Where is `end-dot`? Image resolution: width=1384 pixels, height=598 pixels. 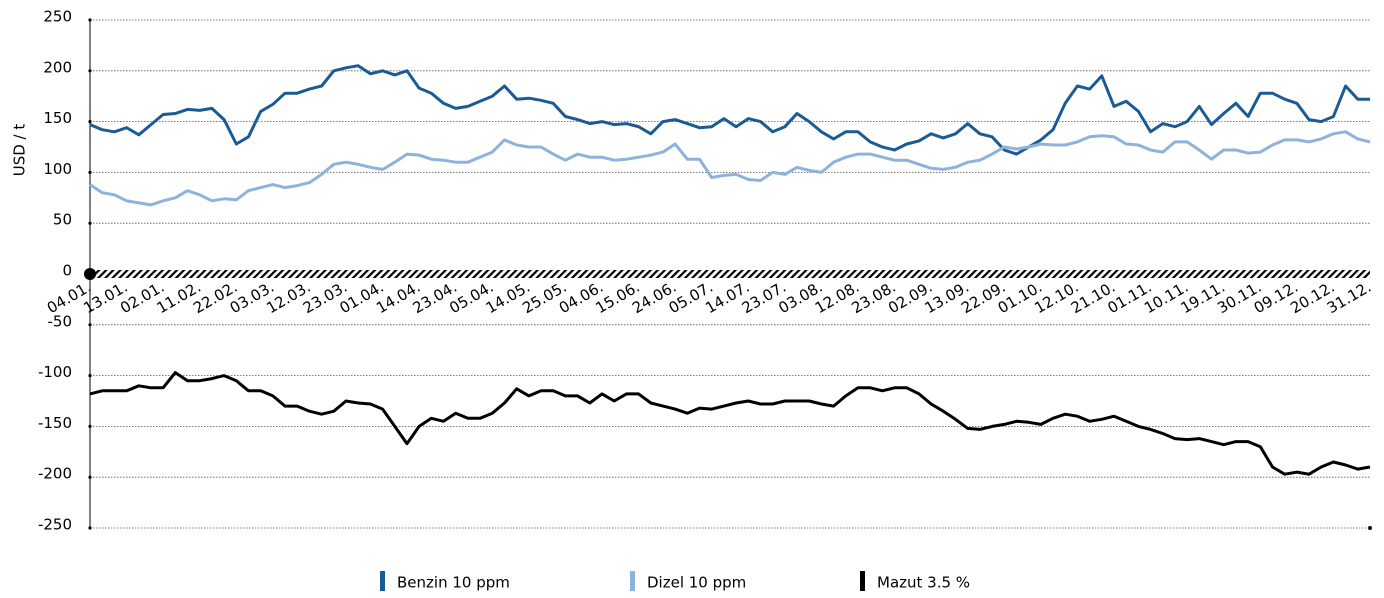 end-dot is located at coordinates (1370, 528).